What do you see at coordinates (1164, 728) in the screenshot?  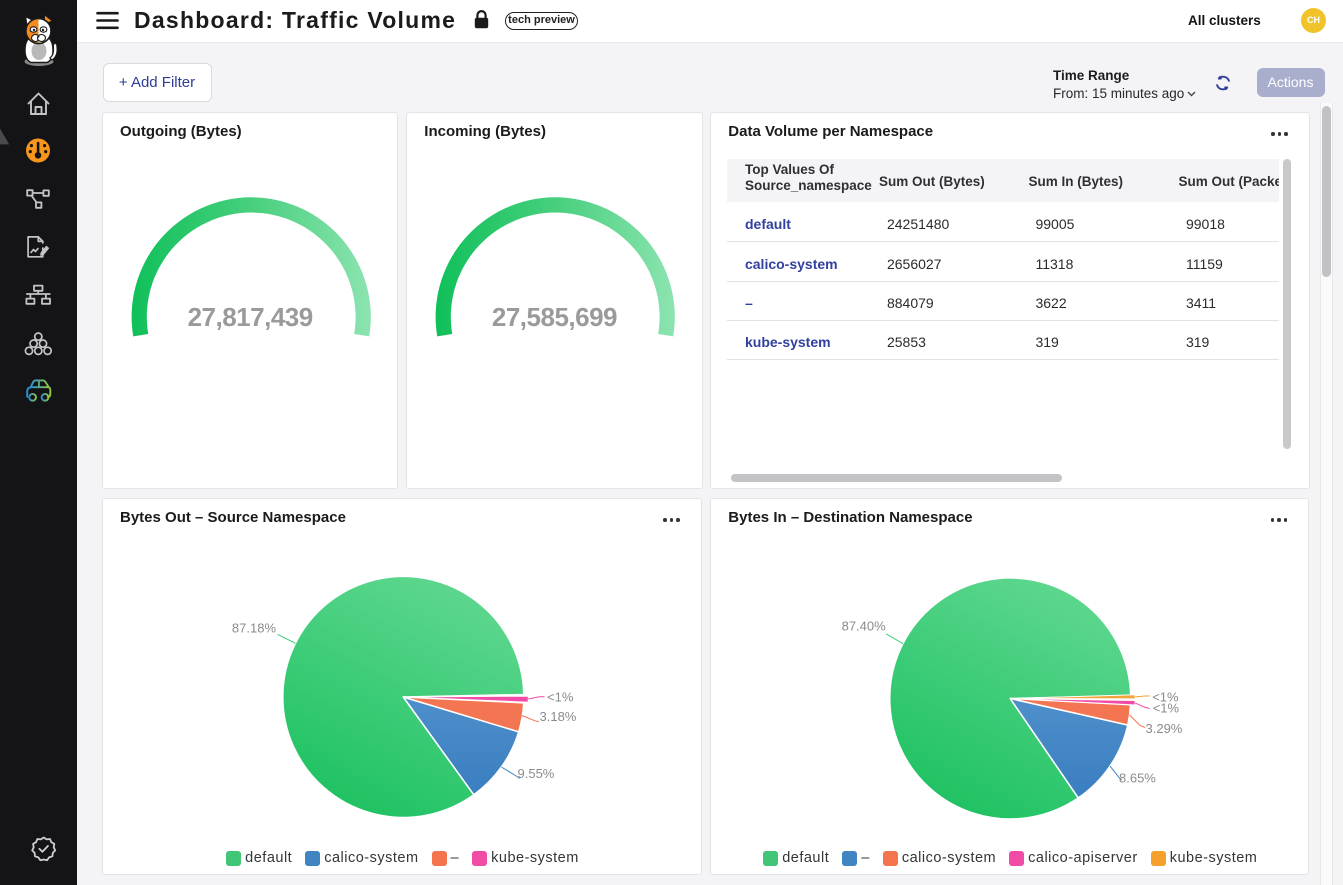 I see `svg-text: 3.29%` at bounding box center [1164, 728].